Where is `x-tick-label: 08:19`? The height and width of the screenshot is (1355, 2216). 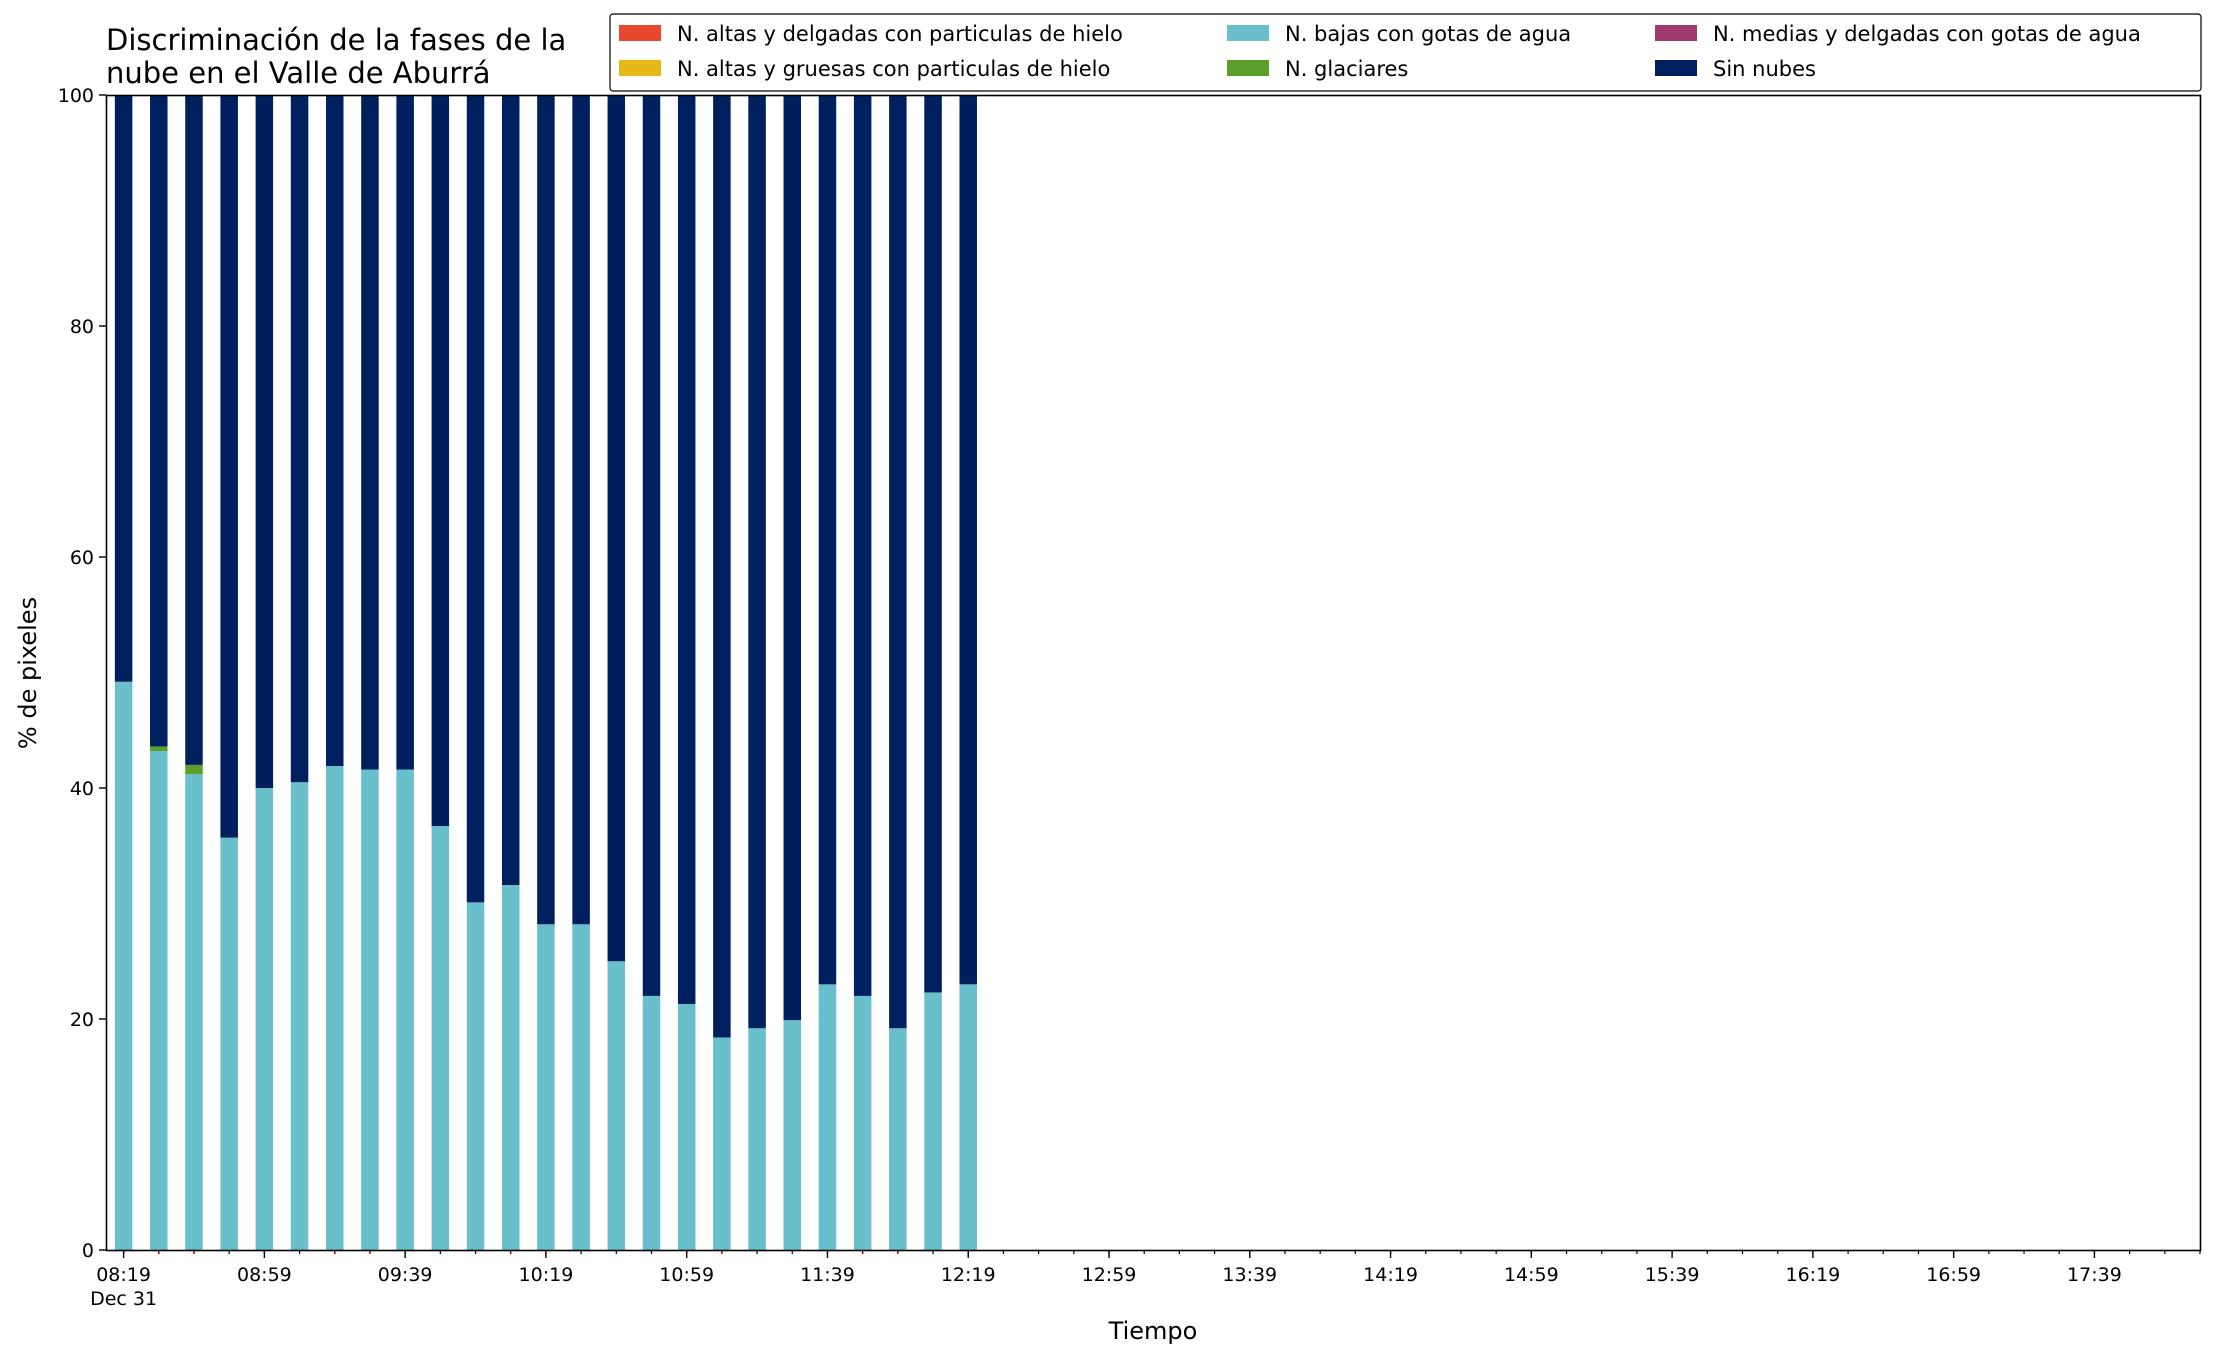
x-tick-label: 08:19 is located at coordinates (123, 1275).